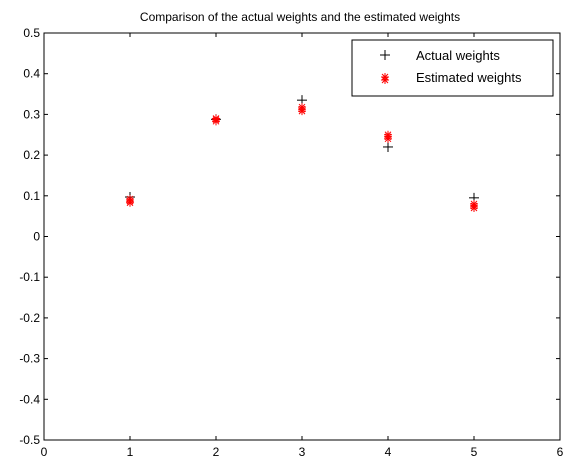 The image size is (575, 465). I want to click on legend-box, so click(452, 68).